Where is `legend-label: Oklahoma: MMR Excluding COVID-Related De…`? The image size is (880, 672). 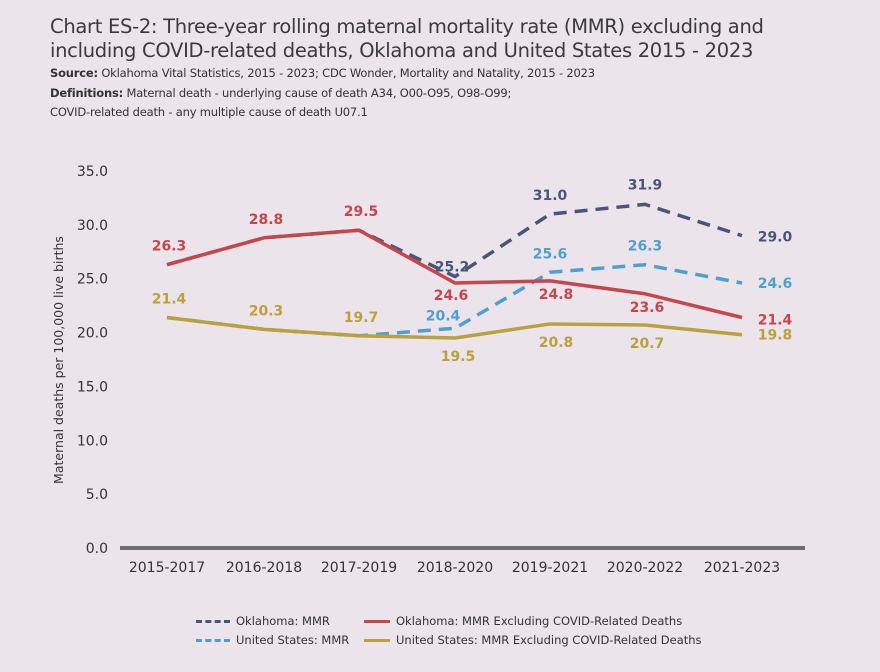
legend-label: Oklahoma: MMR Excluding COVID-Related De… is located at coordinates (539, 621).